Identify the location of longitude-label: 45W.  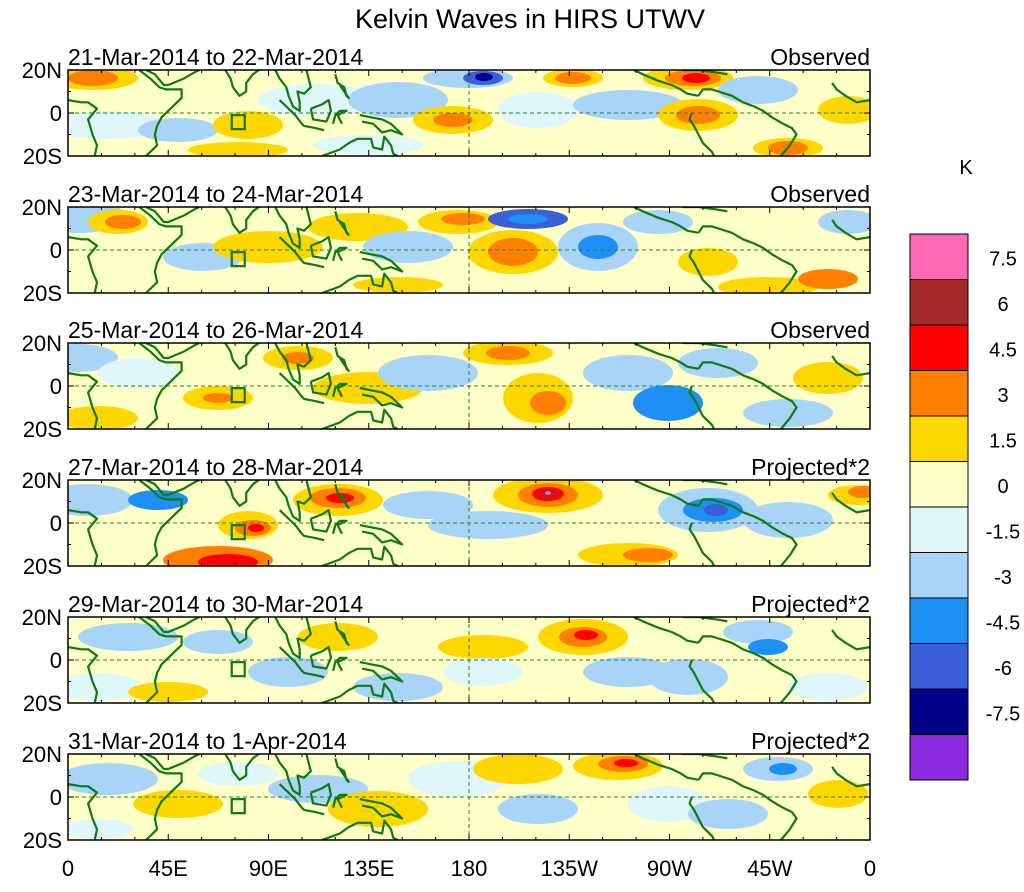
(769, 868).